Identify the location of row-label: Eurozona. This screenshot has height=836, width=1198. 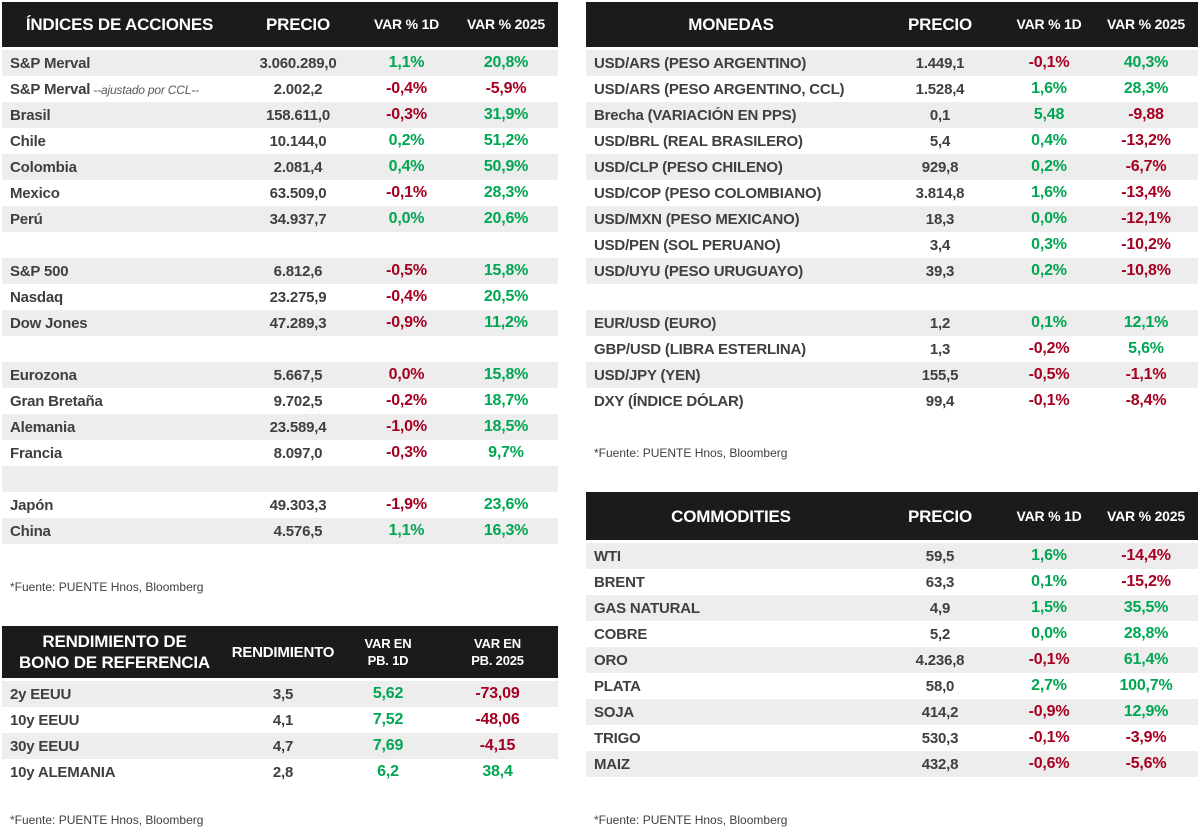
(119, 375).